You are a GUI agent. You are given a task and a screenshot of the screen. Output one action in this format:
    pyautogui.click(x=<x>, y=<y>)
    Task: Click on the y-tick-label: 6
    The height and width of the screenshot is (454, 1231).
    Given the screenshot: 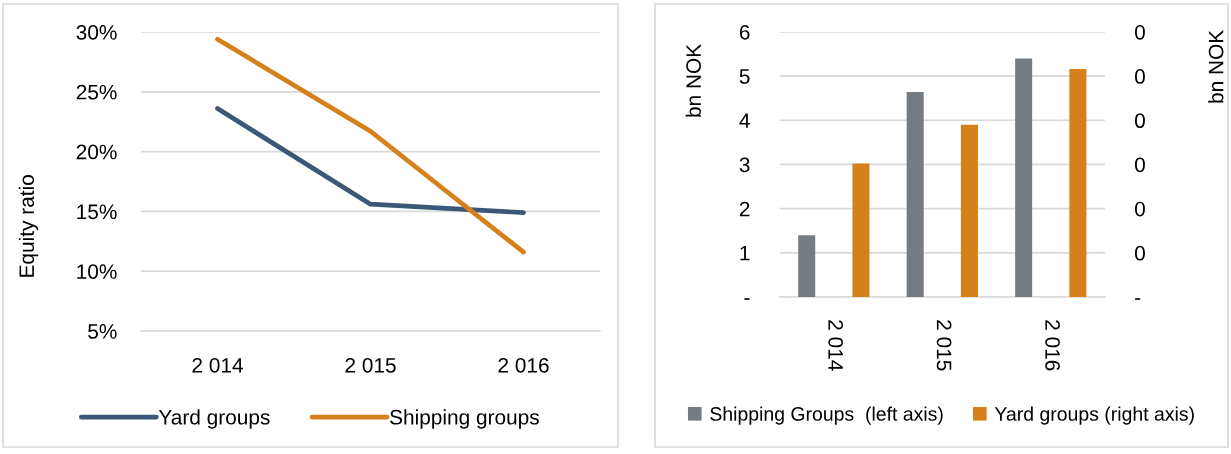 What is the action you would take?
    pyautogui.click(x=744, y=32)
    